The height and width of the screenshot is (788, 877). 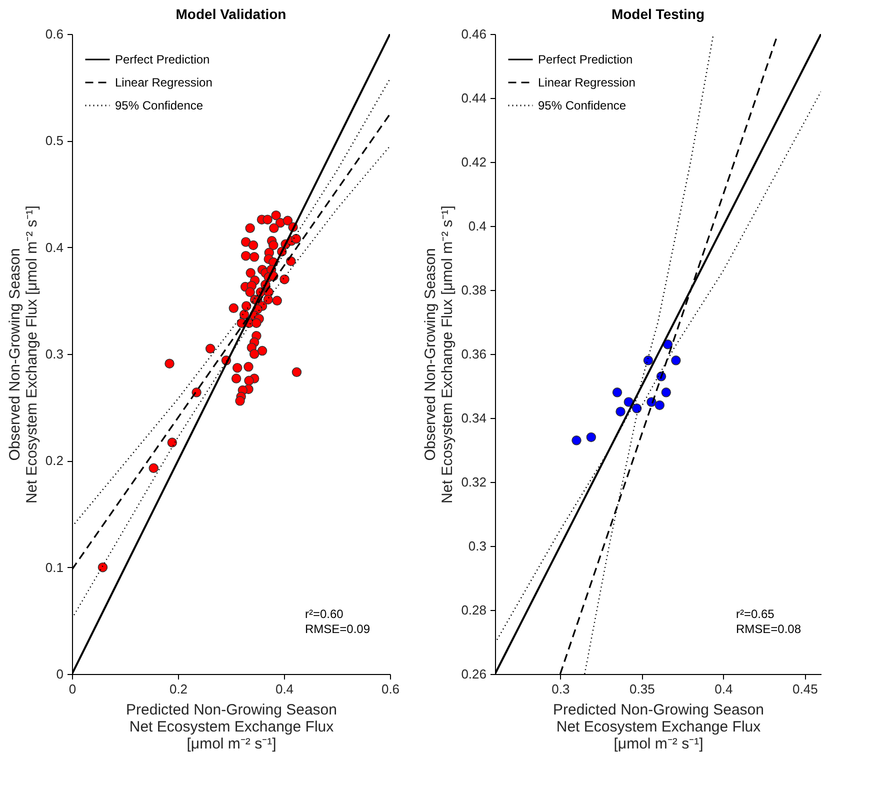 I want to click on y-tick-label: 0.34, so click(x=473, y=418).